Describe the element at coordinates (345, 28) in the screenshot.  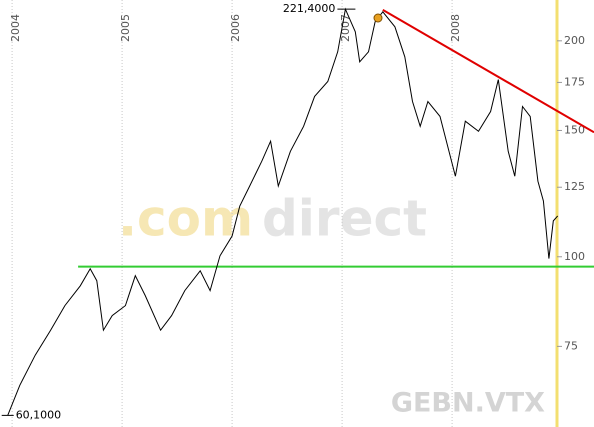
I see `x-tick-label: 2007` at that location.